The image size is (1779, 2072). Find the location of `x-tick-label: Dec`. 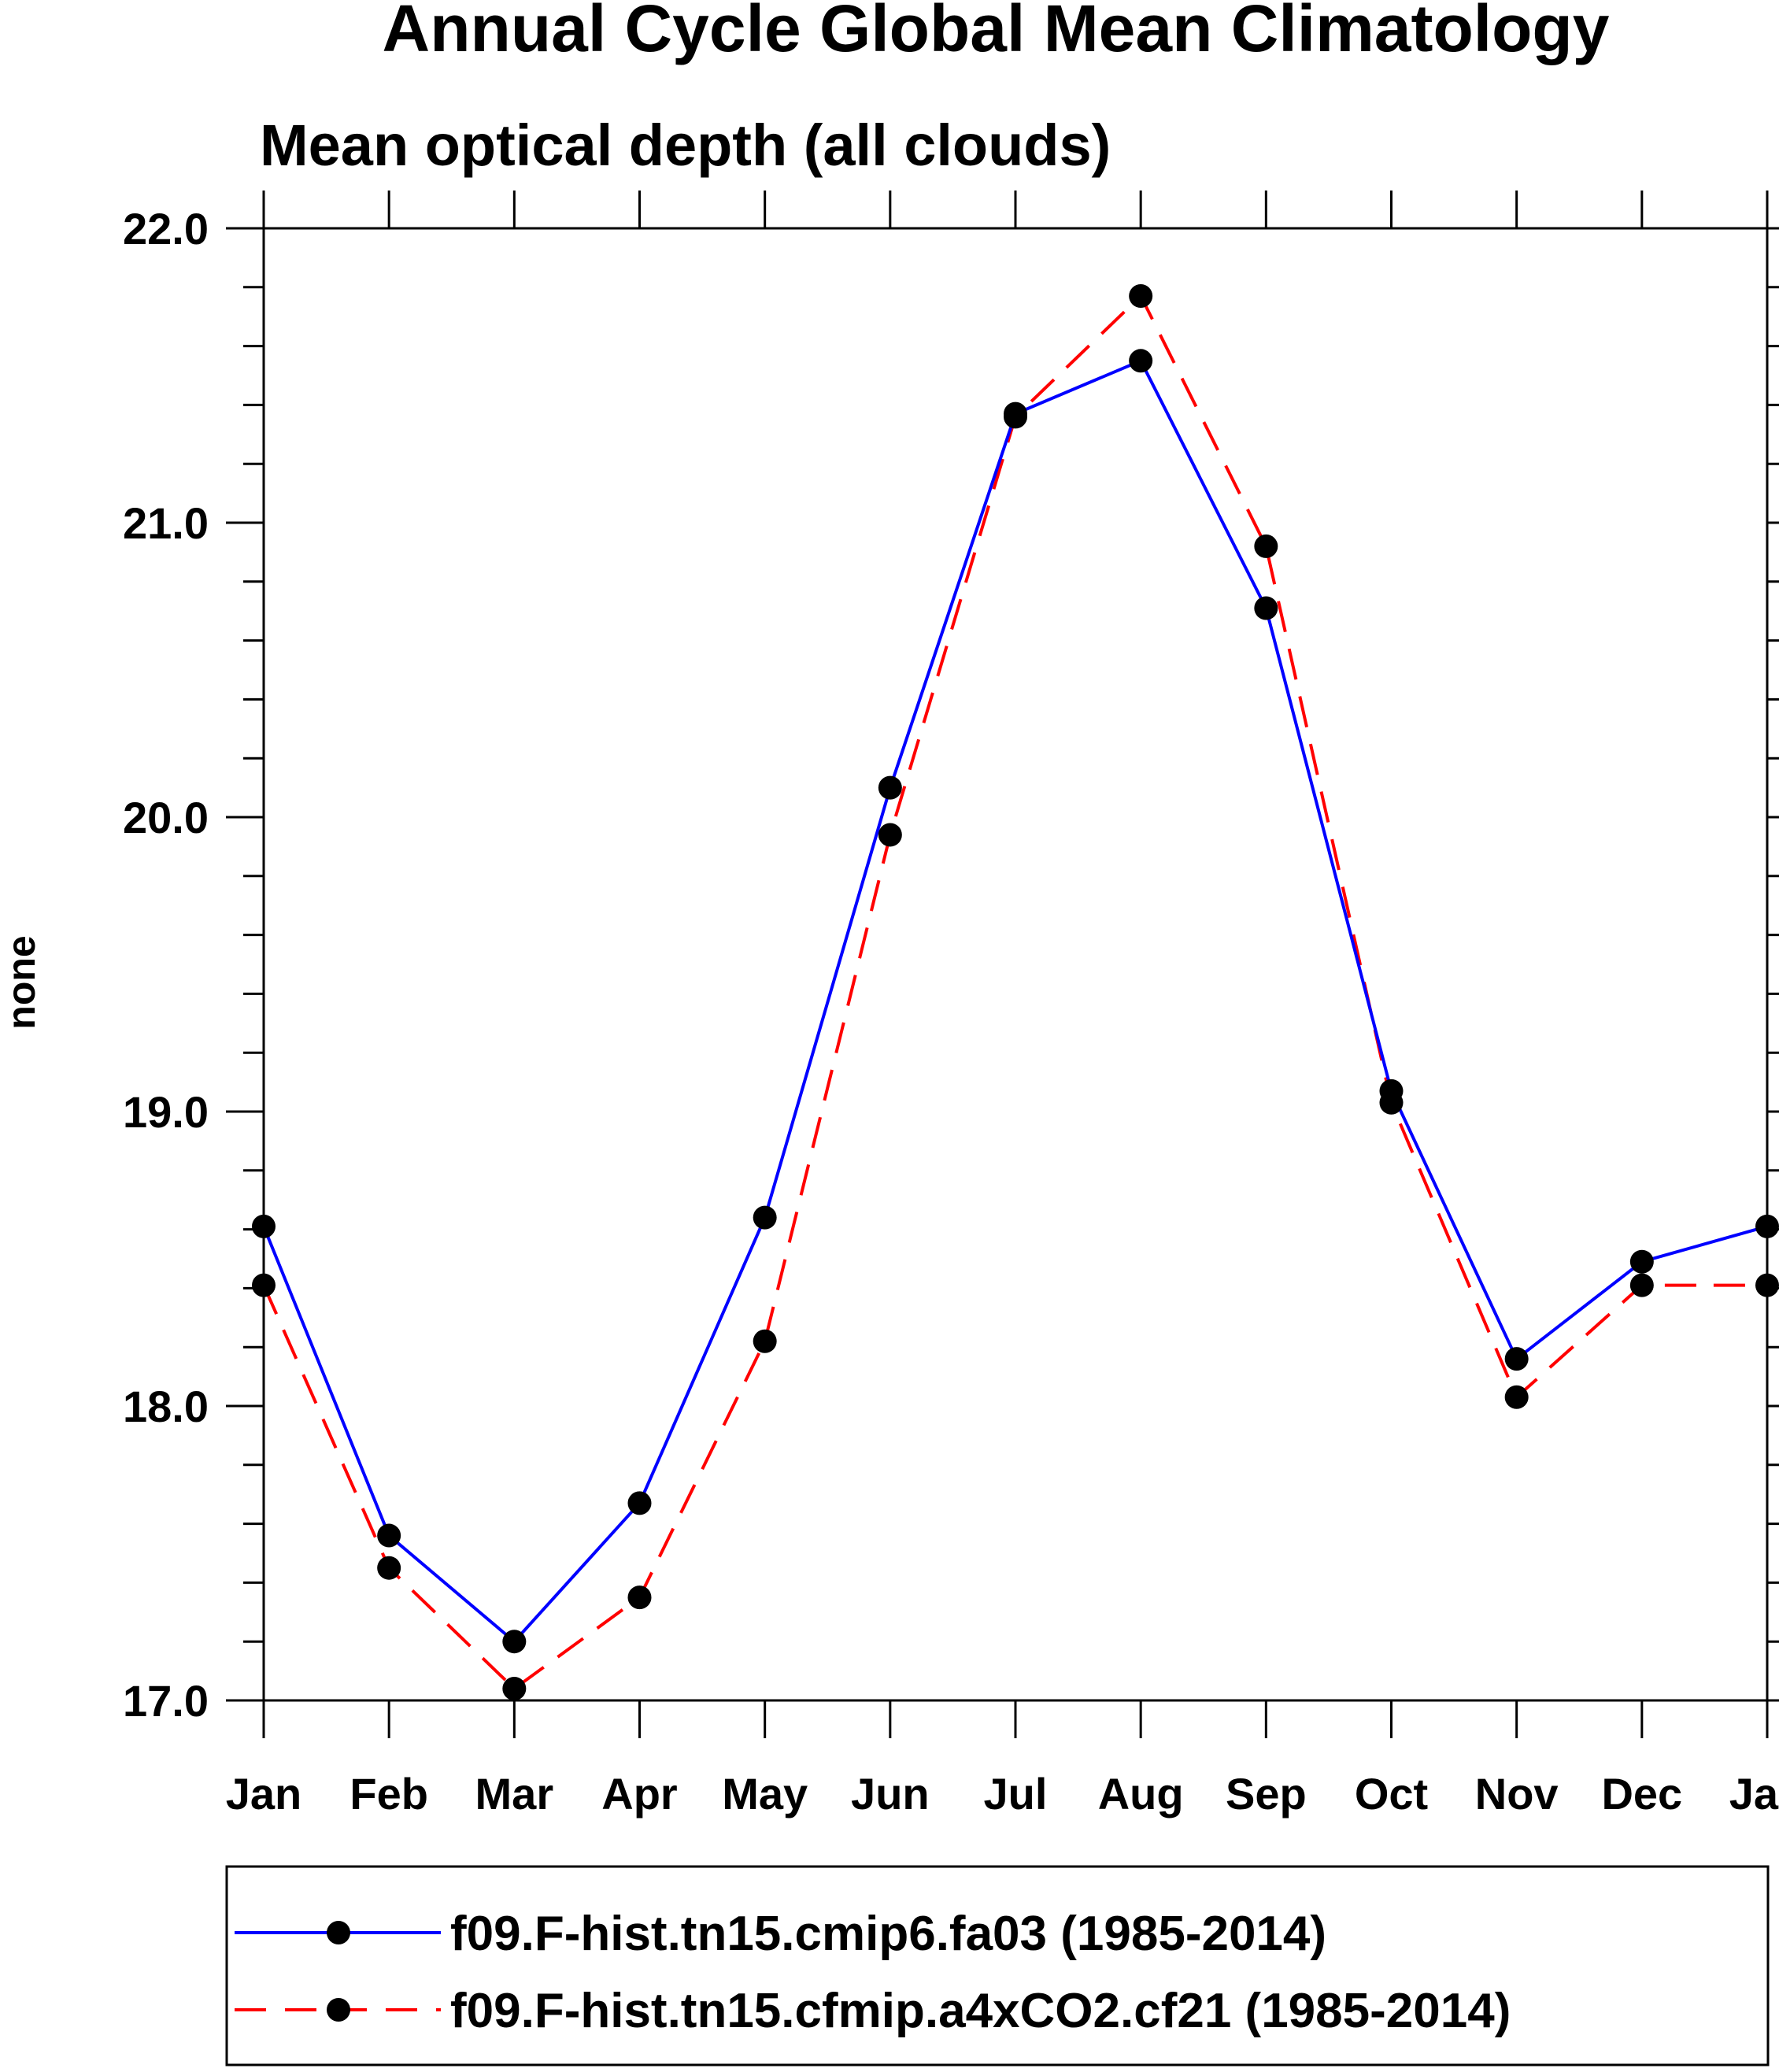

x-tick-label: Dec is located at coordinates (1641, 1794).